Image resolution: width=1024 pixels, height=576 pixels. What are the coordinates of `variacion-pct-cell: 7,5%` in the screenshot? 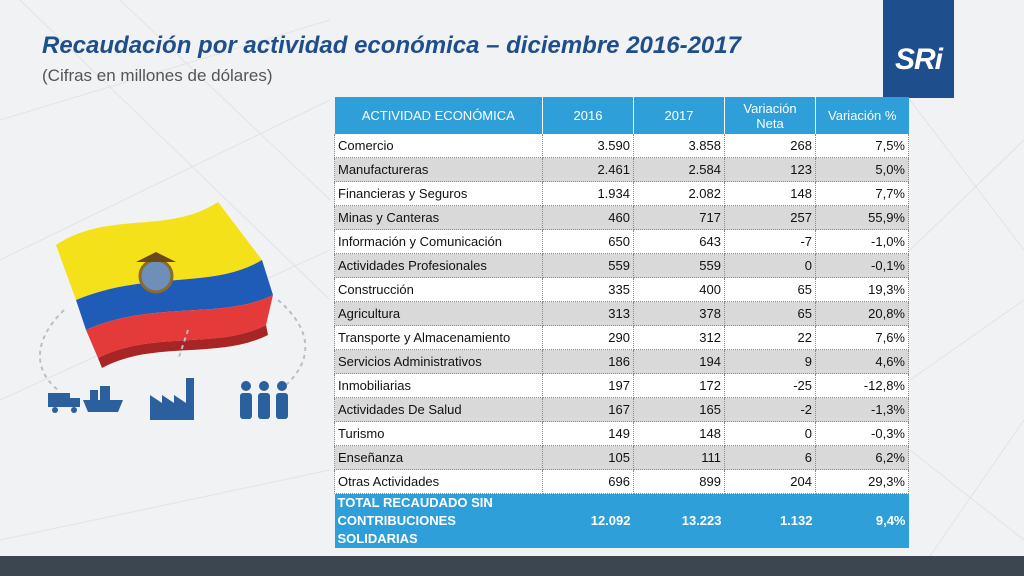 It's located at (862, 146).